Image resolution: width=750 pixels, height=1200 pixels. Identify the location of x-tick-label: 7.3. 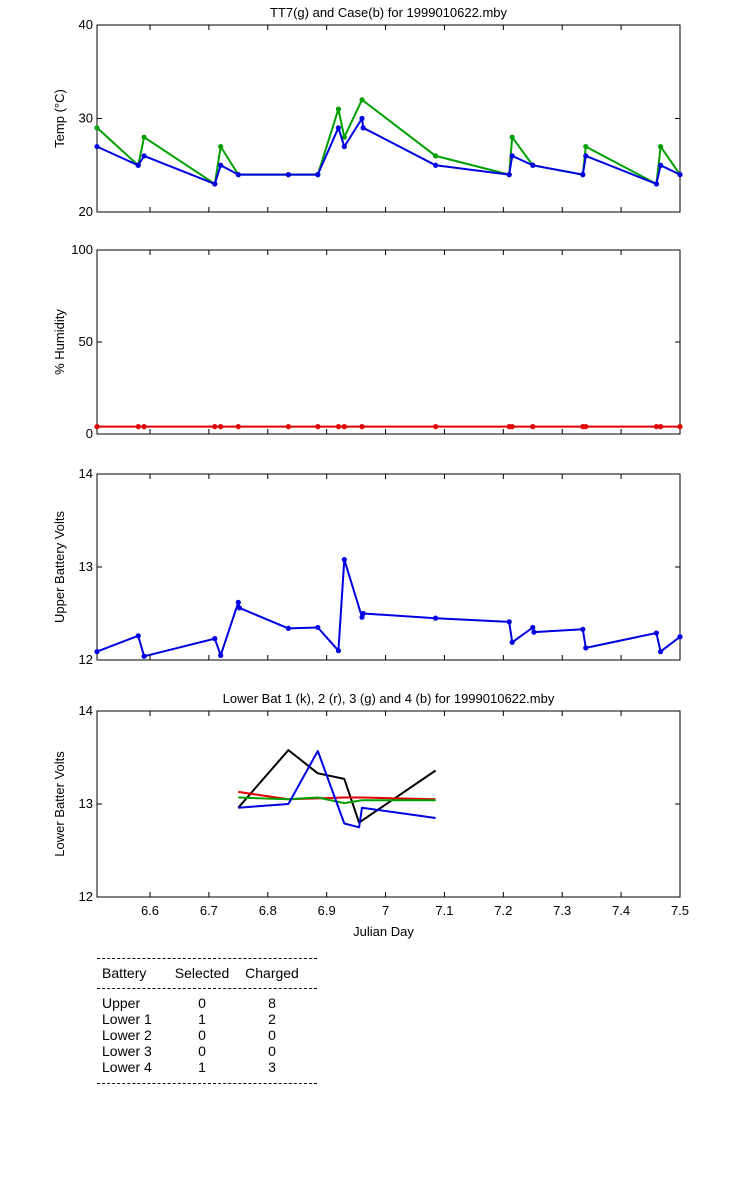
(562, 910).